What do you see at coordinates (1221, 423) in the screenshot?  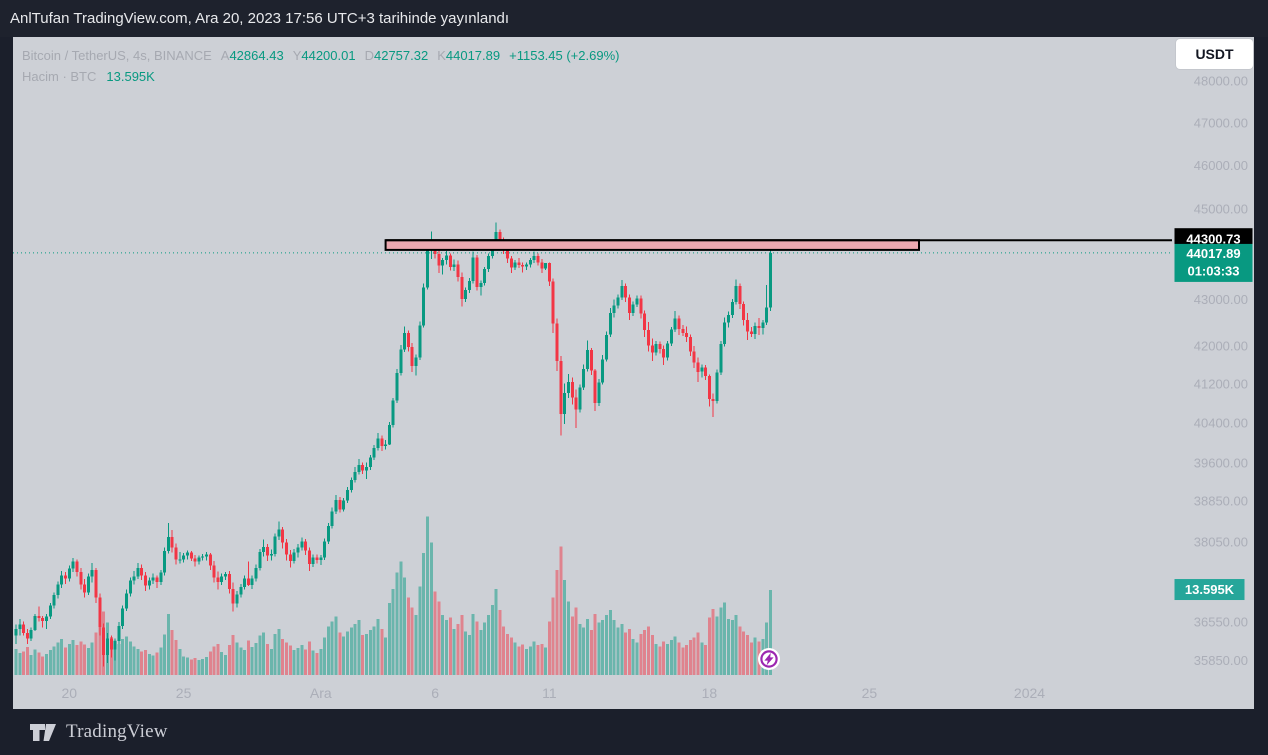 I see `price-tick-label: 40400.00` at bounding box center [1221, 423].